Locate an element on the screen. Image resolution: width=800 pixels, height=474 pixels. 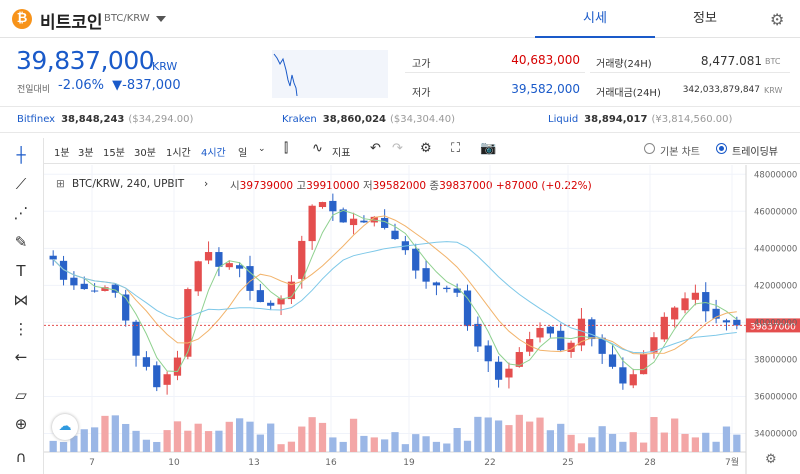
basic-chart-label: 기본 차트 is located at coordinates (680, 152).